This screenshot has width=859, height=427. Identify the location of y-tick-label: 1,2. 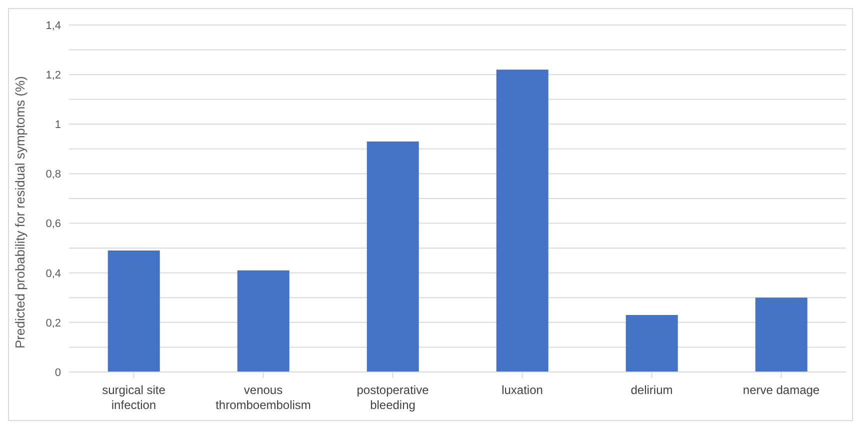
(53, 75).